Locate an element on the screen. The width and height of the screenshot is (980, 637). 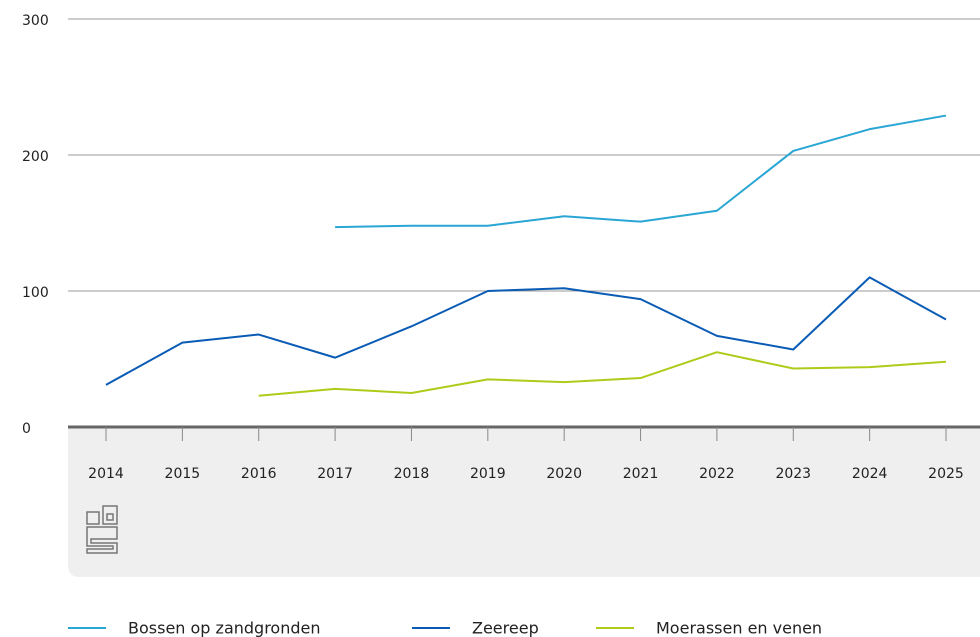
x-tick-label: 2015 is located at coordinates (183, 474).